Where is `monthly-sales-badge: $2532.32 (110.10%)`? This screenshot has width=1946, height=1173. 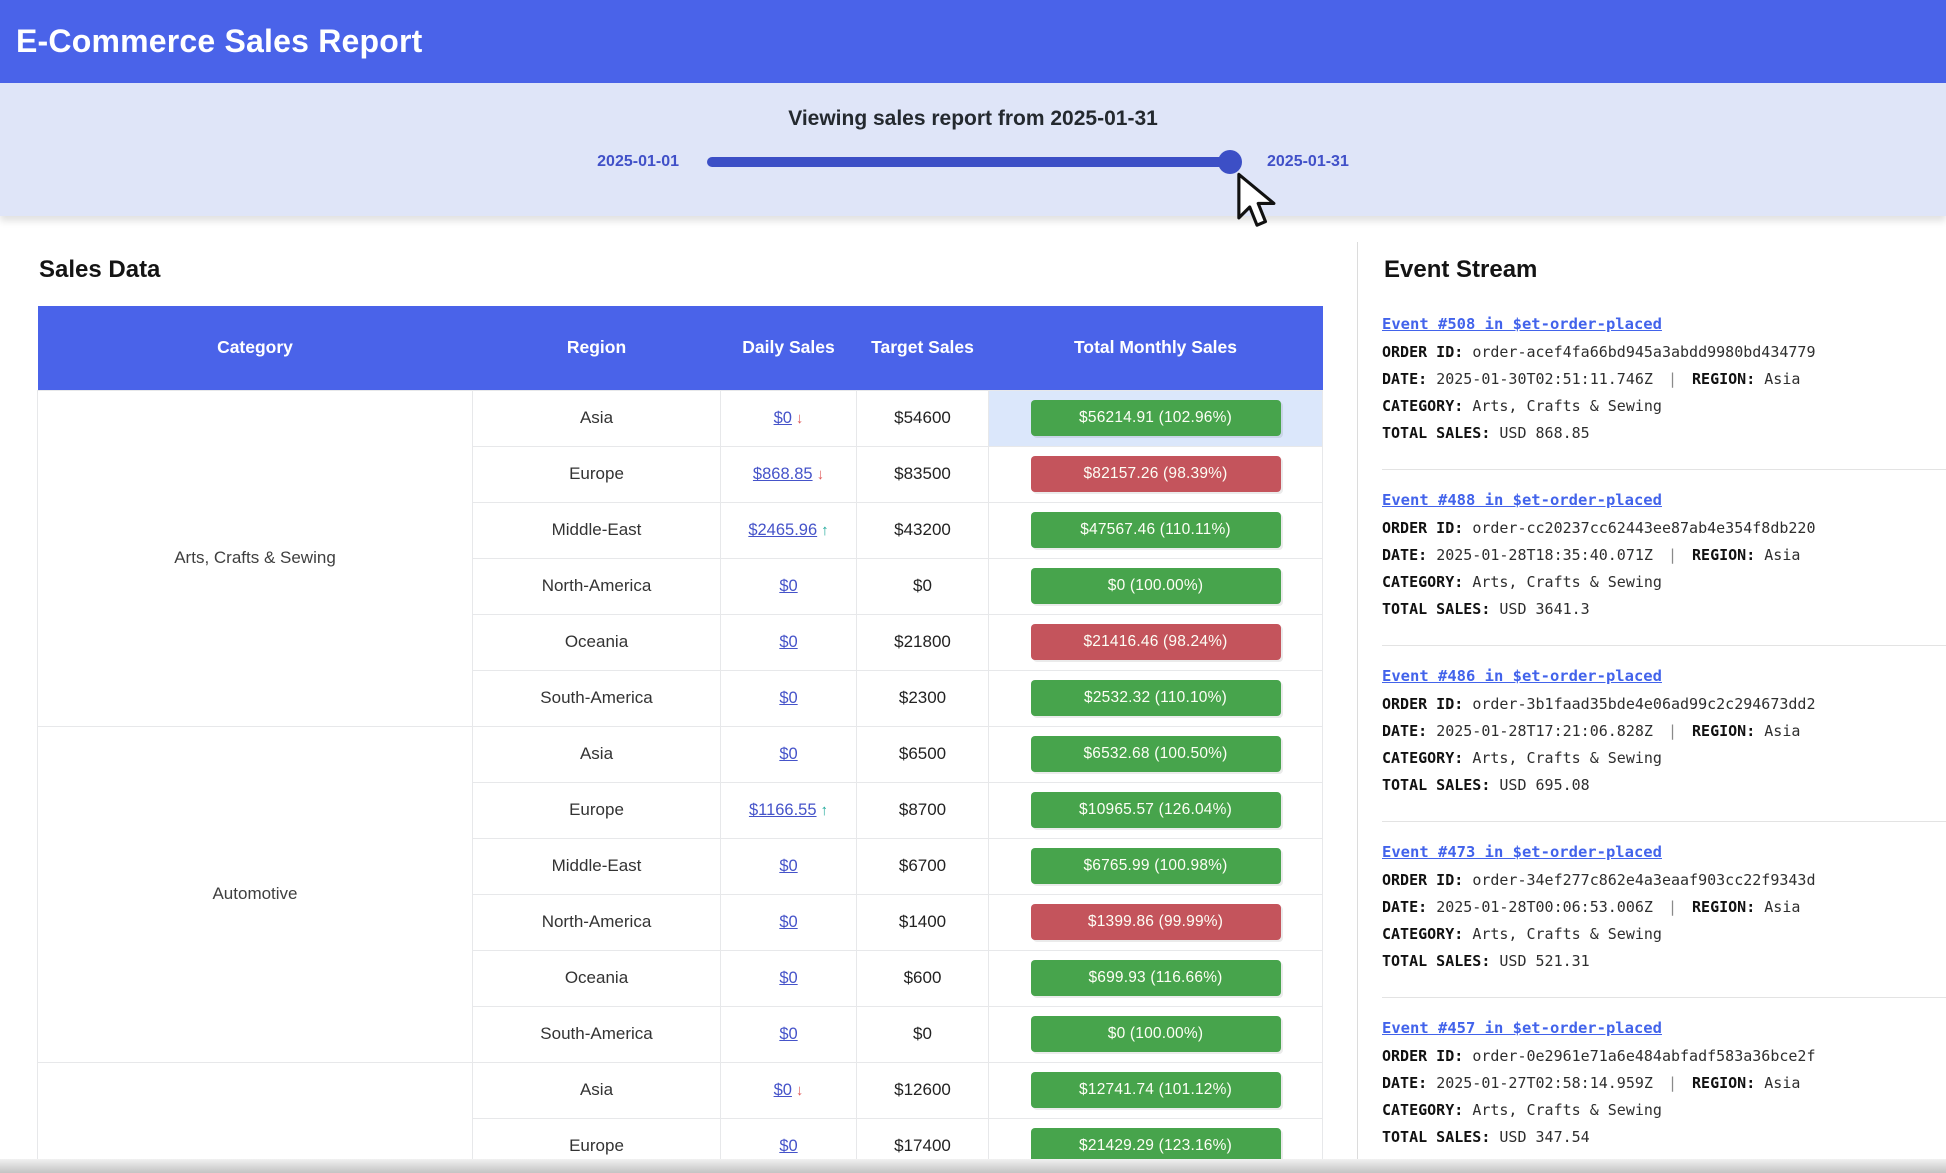 monthly-sales-badge: $2532.32 (110.10%) is located at coordinates (1155, 698).